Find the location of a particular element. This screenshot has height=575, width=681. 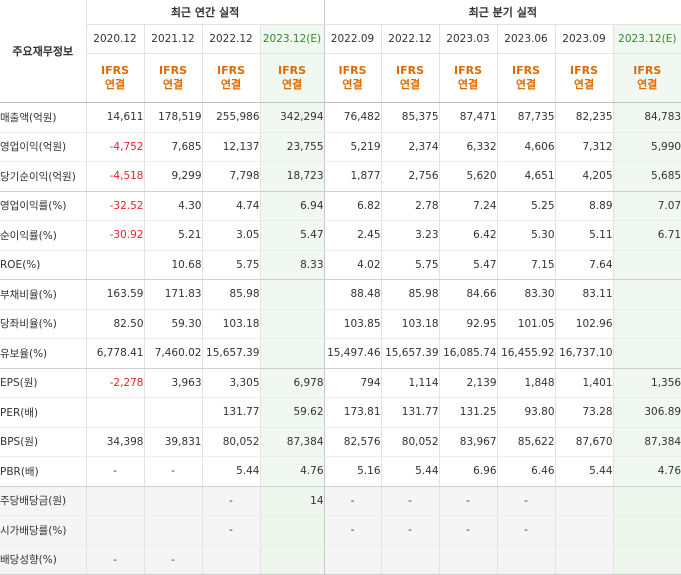

table-cell: 1,401 is located at coordinates (584, 383).